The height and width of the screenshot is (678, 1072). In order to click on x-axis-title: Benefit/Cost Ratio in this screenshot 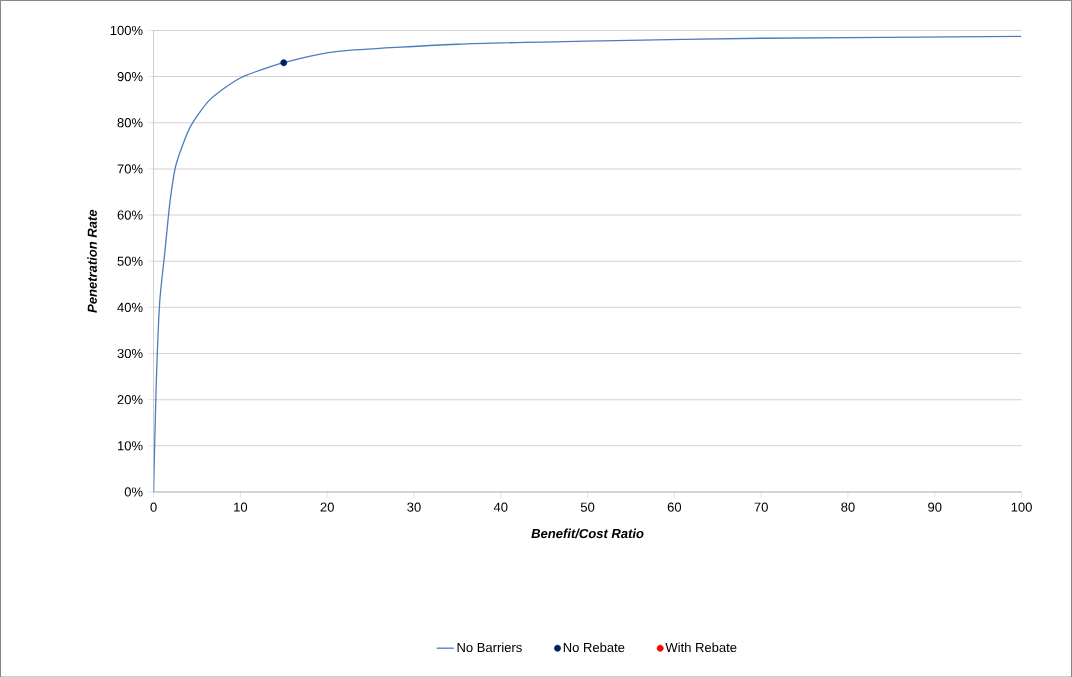, I will do `click(587, 533)`.